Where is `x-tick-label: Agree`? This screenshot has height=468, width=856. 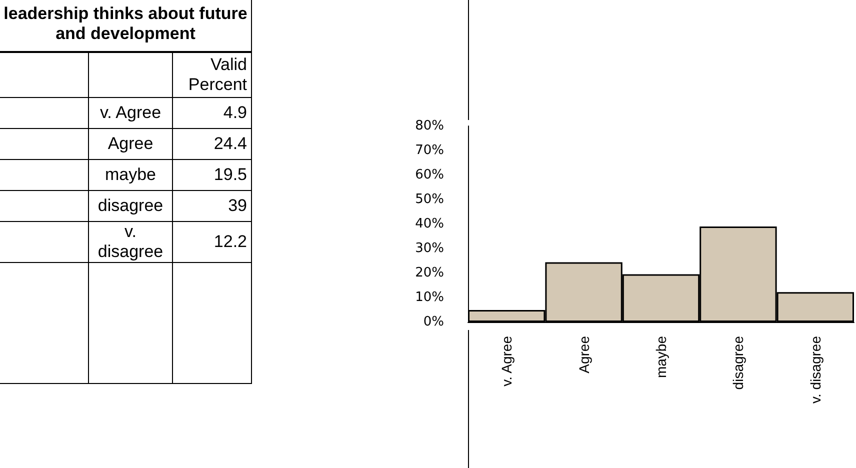
x-tick-label: Agree is located at coordinates (584, 355).